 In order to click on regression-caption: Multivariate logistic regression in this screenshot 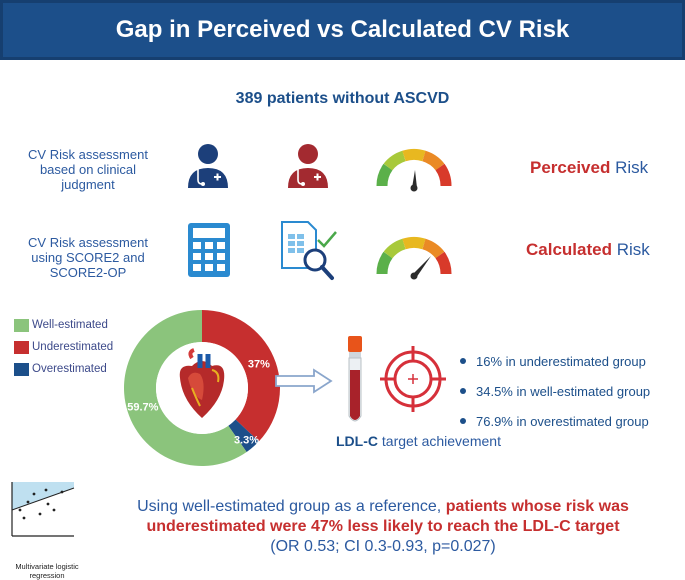, I will do `click(47, 571)`.